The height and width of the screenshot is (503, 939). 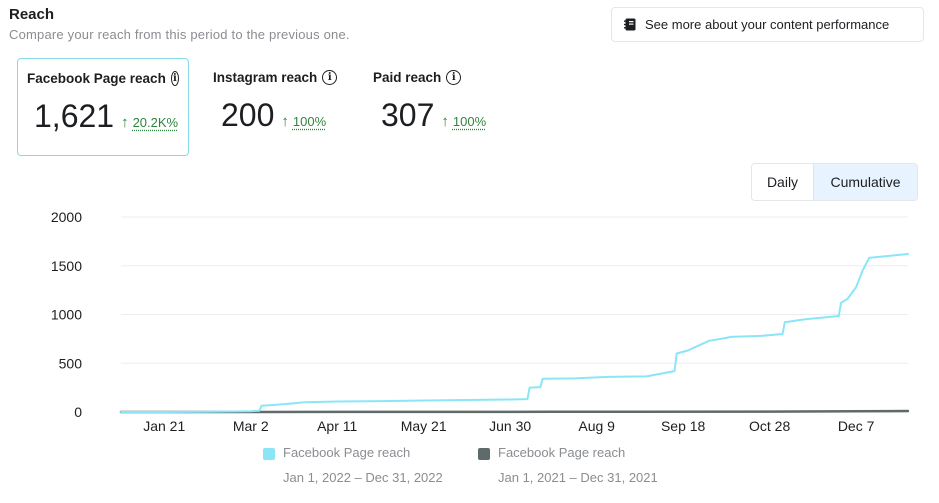 What do you see at coordinates (96, 78) in the screenshot?
I see `metric-label: Facebook Page reach` at bounding box center [96, 78].